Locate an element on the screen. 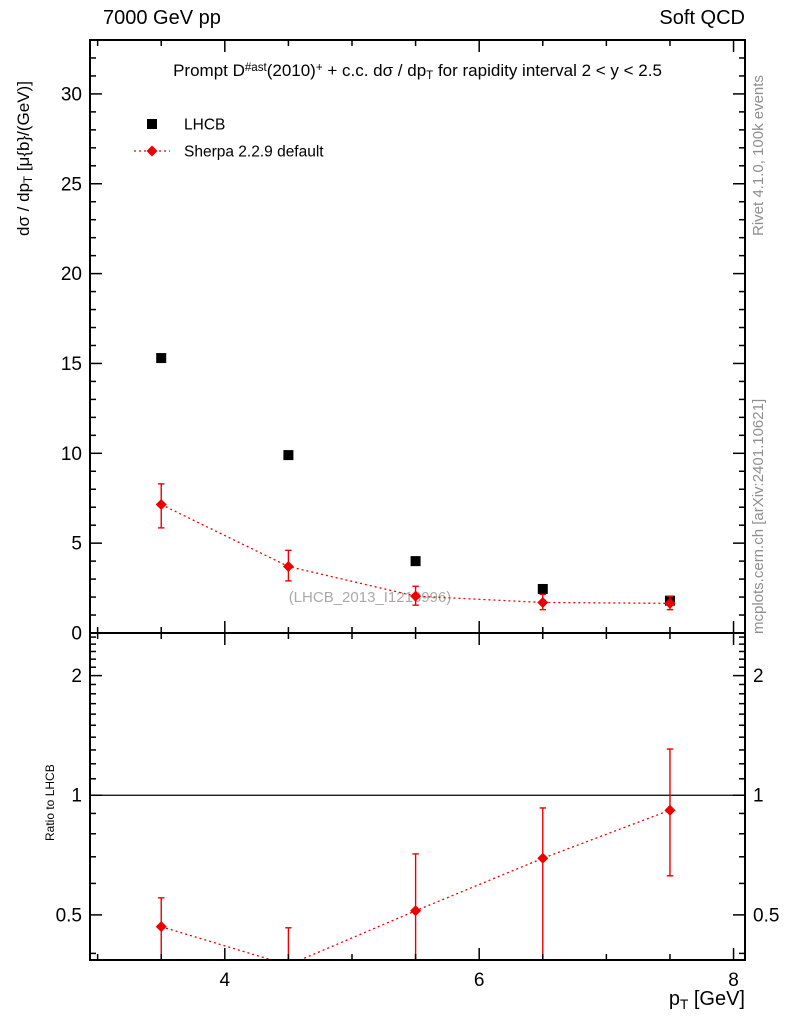 This screenshot has height=1024, width=786. y-tick-label: 25 is located at coordinates (71, 184).